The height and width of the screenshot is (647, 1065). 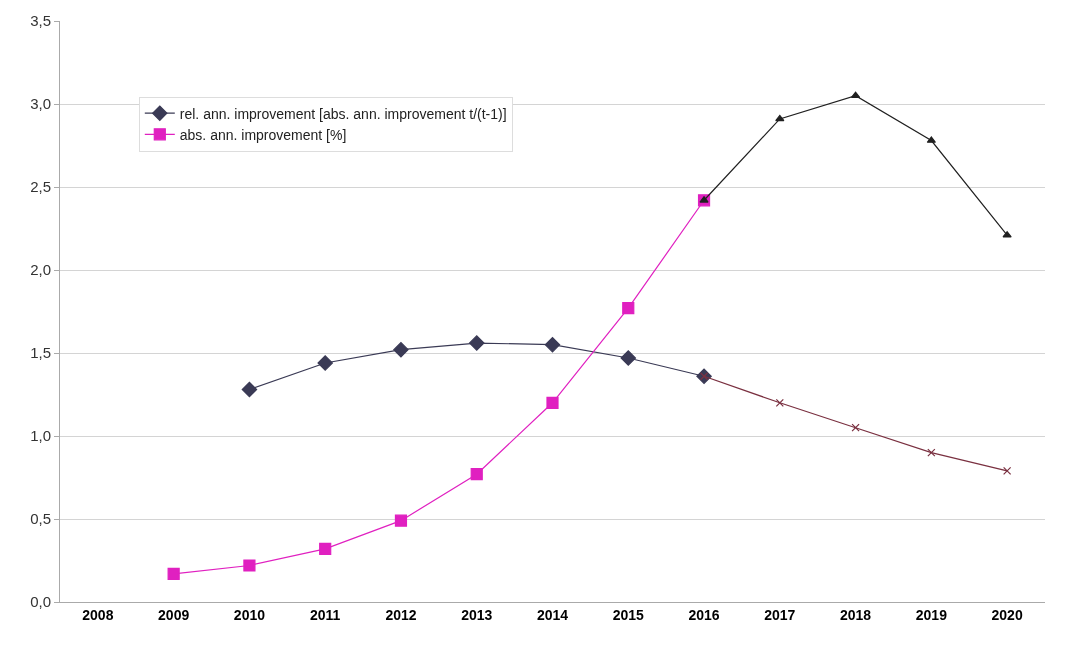 What do you see at coordinates (628, 614) in the screenshot?
I see `x-tick-label: 2015` at bounding box center [628, 614].